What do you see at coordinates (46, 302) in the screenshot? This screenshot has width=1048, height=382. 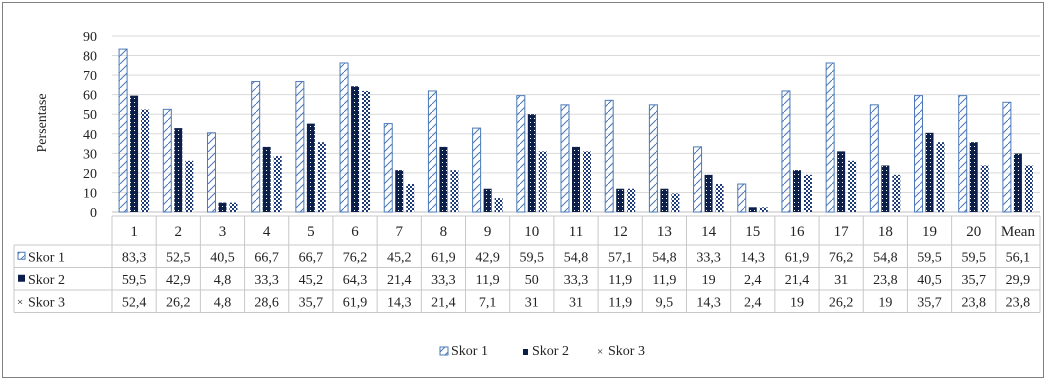 I see `row-label: Skor 3` at bounding box center [46, 302].